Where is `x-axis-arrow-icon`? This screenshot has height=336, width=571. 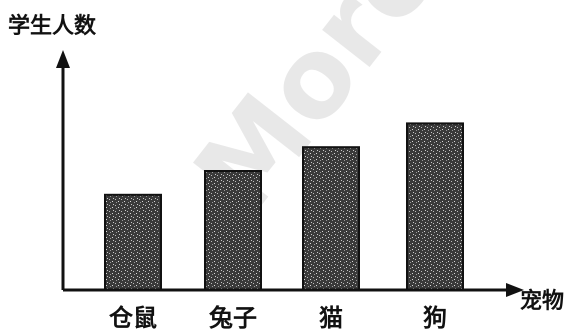 x-axis-arrow-icon is located at coordinates (515, 290).